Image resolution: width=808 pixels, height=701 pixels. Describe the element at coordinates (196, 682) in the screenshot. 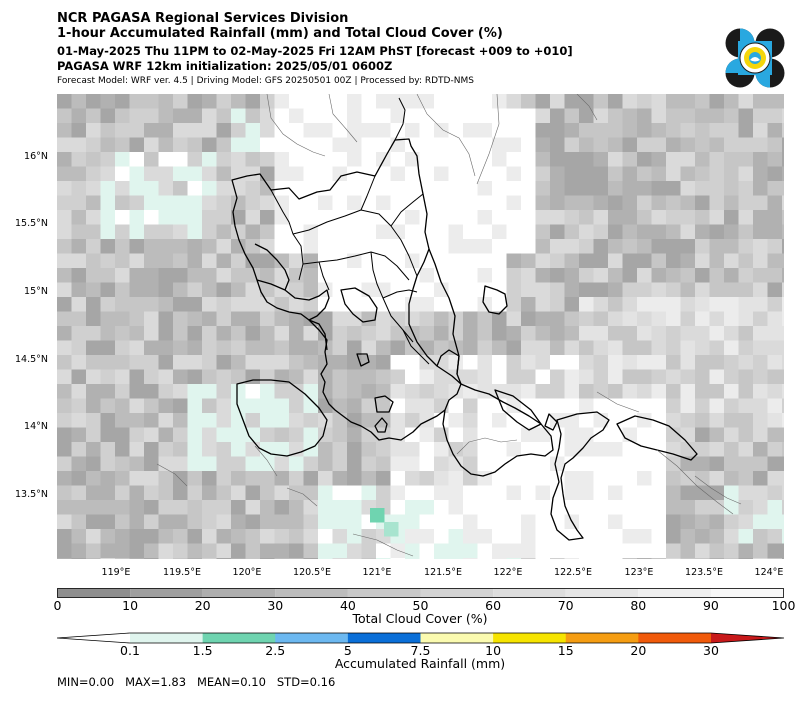

I see `statistics-summary: MIN=0.00 MAX=1.83 MEAN=0.10 STD=0.16` at that location.